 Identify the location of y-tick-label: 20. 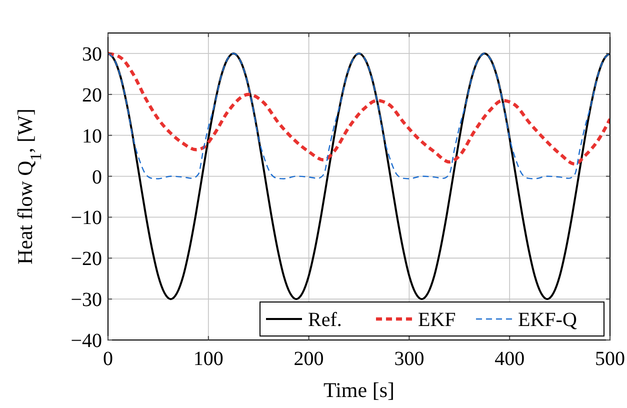
(92, 95).